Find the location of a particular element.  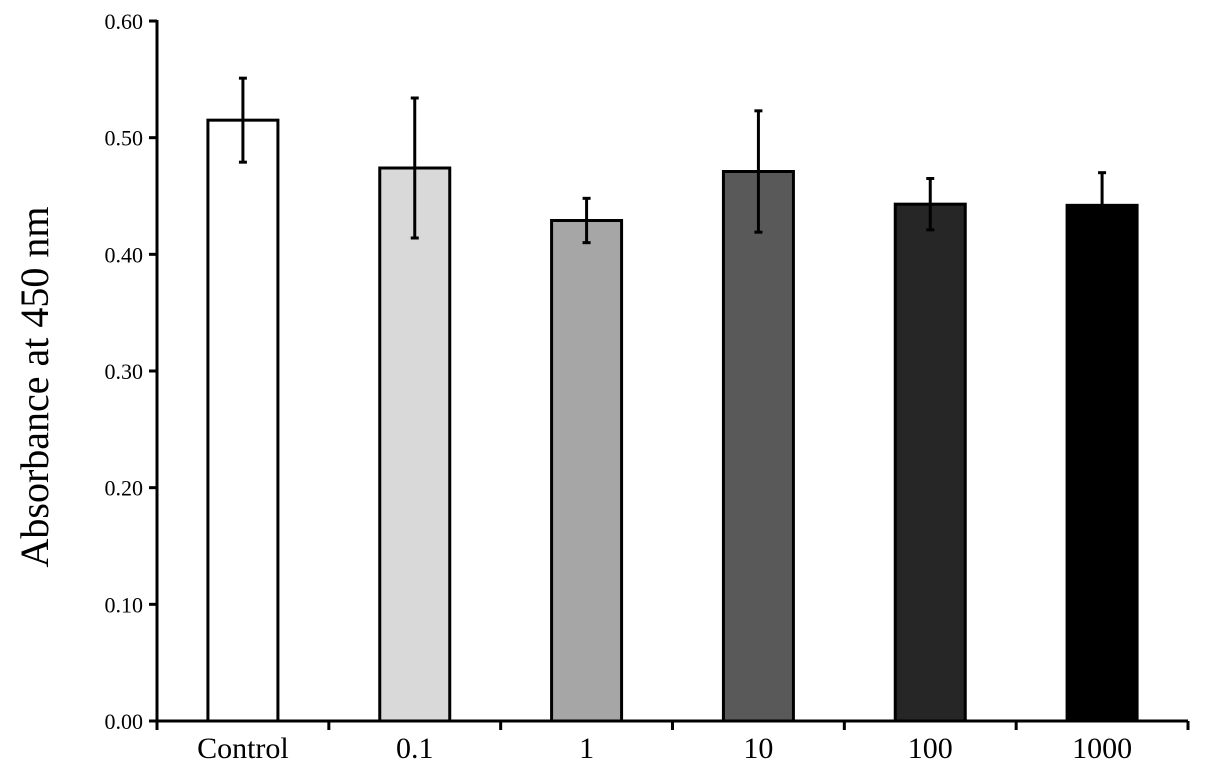

x-category-label: 100 is located at coordinates (930, 748).